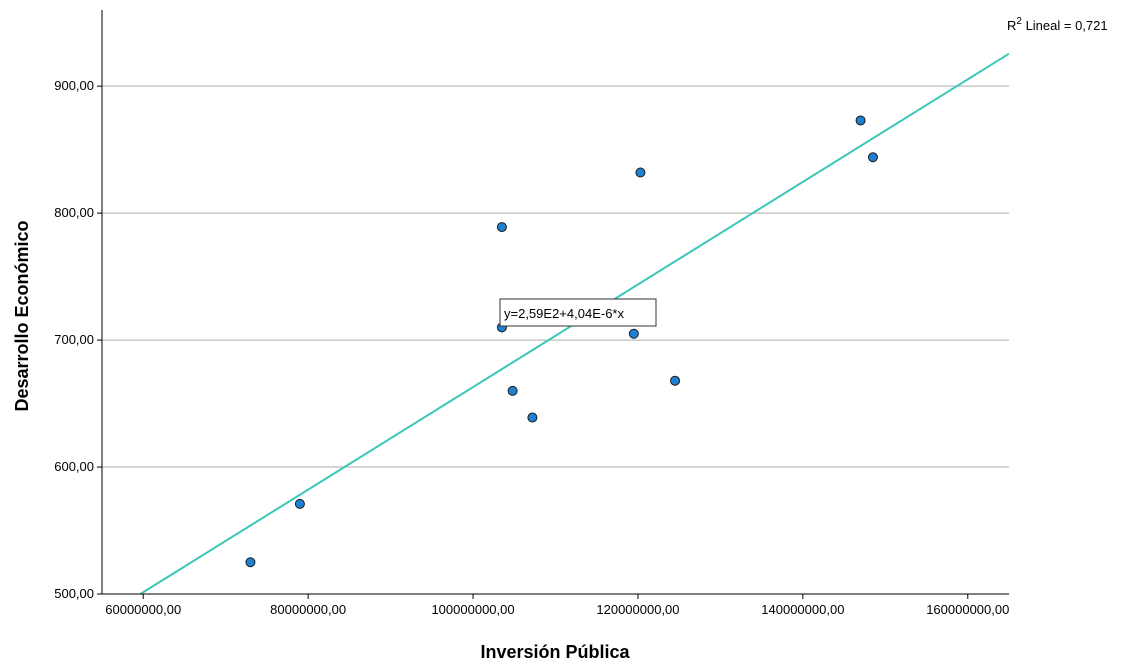 This screenshot has height=664, width=1126. What do you see at coordinates (74, 593) in the screenshot?
I see `y-tick-label: 500,00` at bounding box center [74, 593].